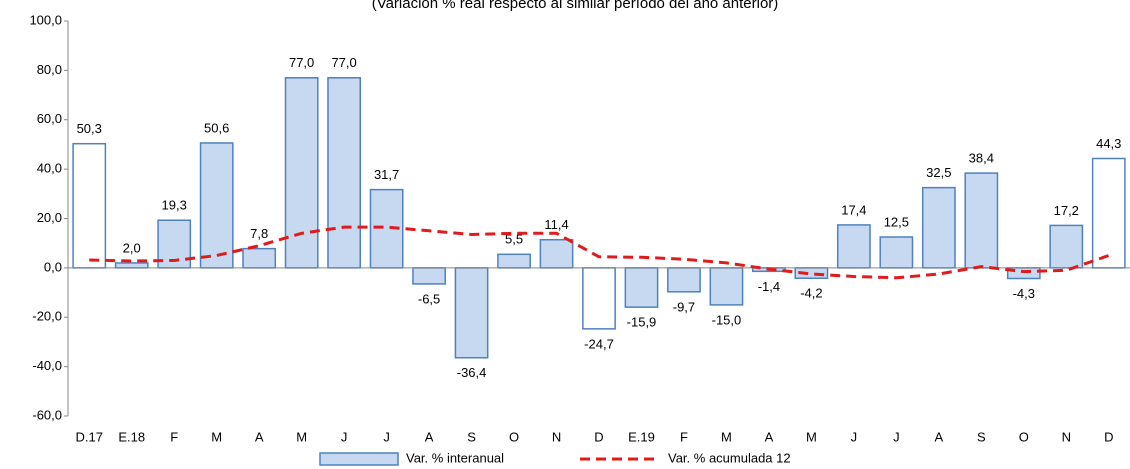  What do you see at coordinates (49, 217) in the screenshot?
I see `y-tick-label: 20,0` at bounding box center [49, 217].